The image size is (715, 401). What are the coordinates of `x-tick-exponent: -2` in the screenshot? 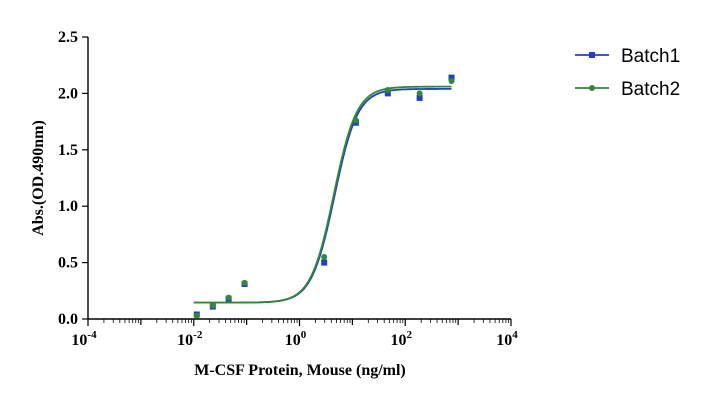 It's located at (198, 335).